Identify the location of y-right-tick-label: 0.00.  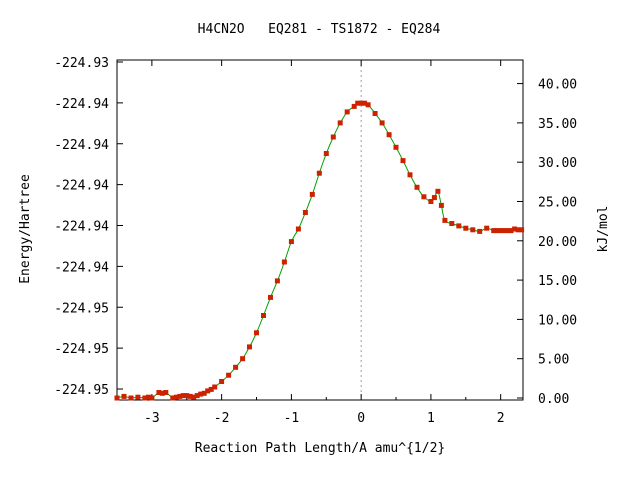
(553, 399).